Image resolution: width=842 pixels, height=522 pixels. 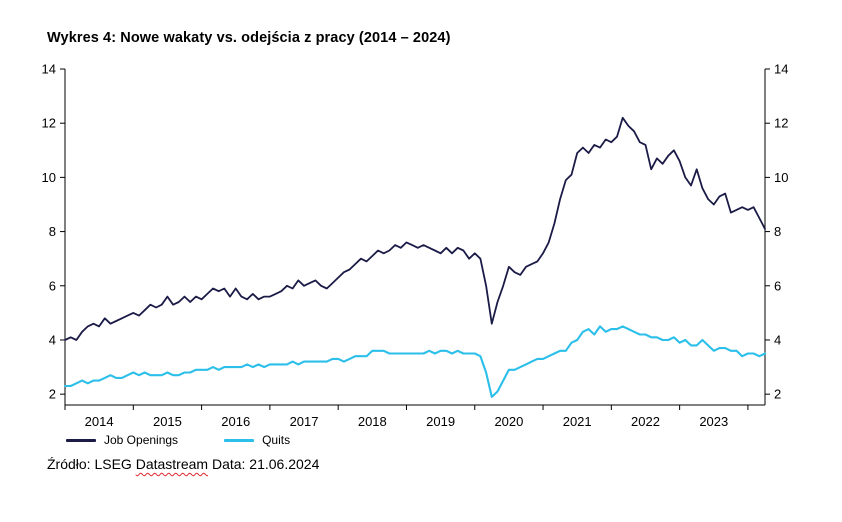 What do you see at coordinates (49, 69) in the screenshot?
I see `y-tick-label-left: 14` at bounding box center [49, 69].